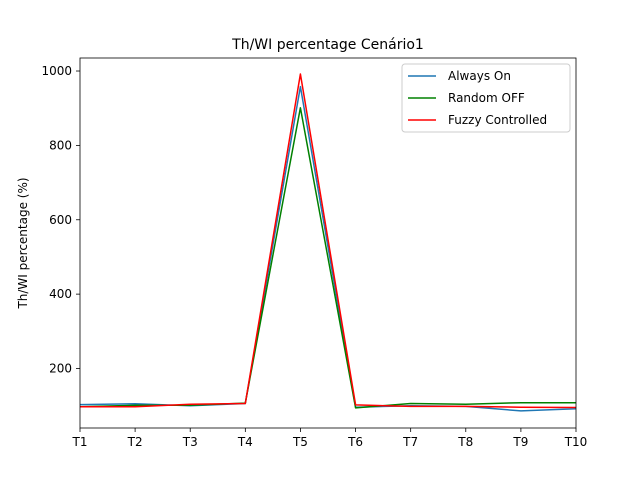  What do you see at coordinates (80, 442) in the screenshot?
I see `x-tick-label: T1` at bounding box center [80, 442].